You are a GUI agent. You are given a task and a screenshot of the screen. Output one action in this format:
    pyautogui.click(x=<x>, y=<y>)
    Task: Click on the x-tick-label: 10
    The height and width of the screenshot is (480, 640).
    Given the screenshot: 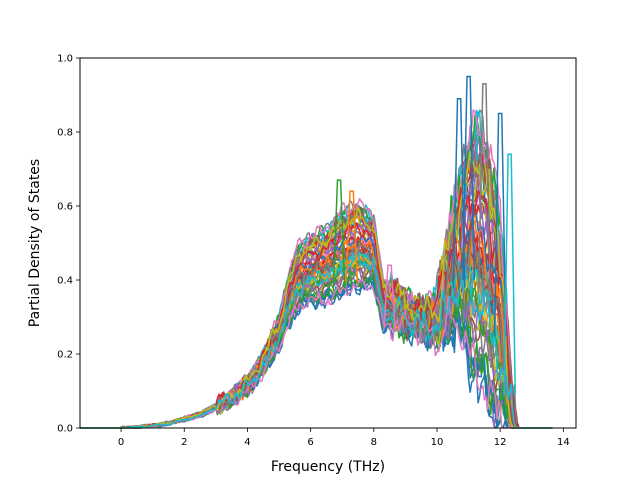 What is the action you would take?
    pyautogui.click(x=437, y=442)
    